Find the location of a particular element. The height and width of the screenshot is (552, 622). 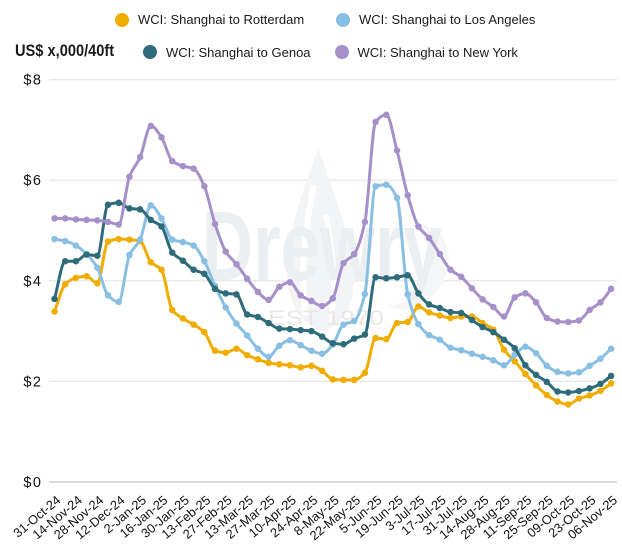

svg-text: $8 is located at coordinates (32, 81).